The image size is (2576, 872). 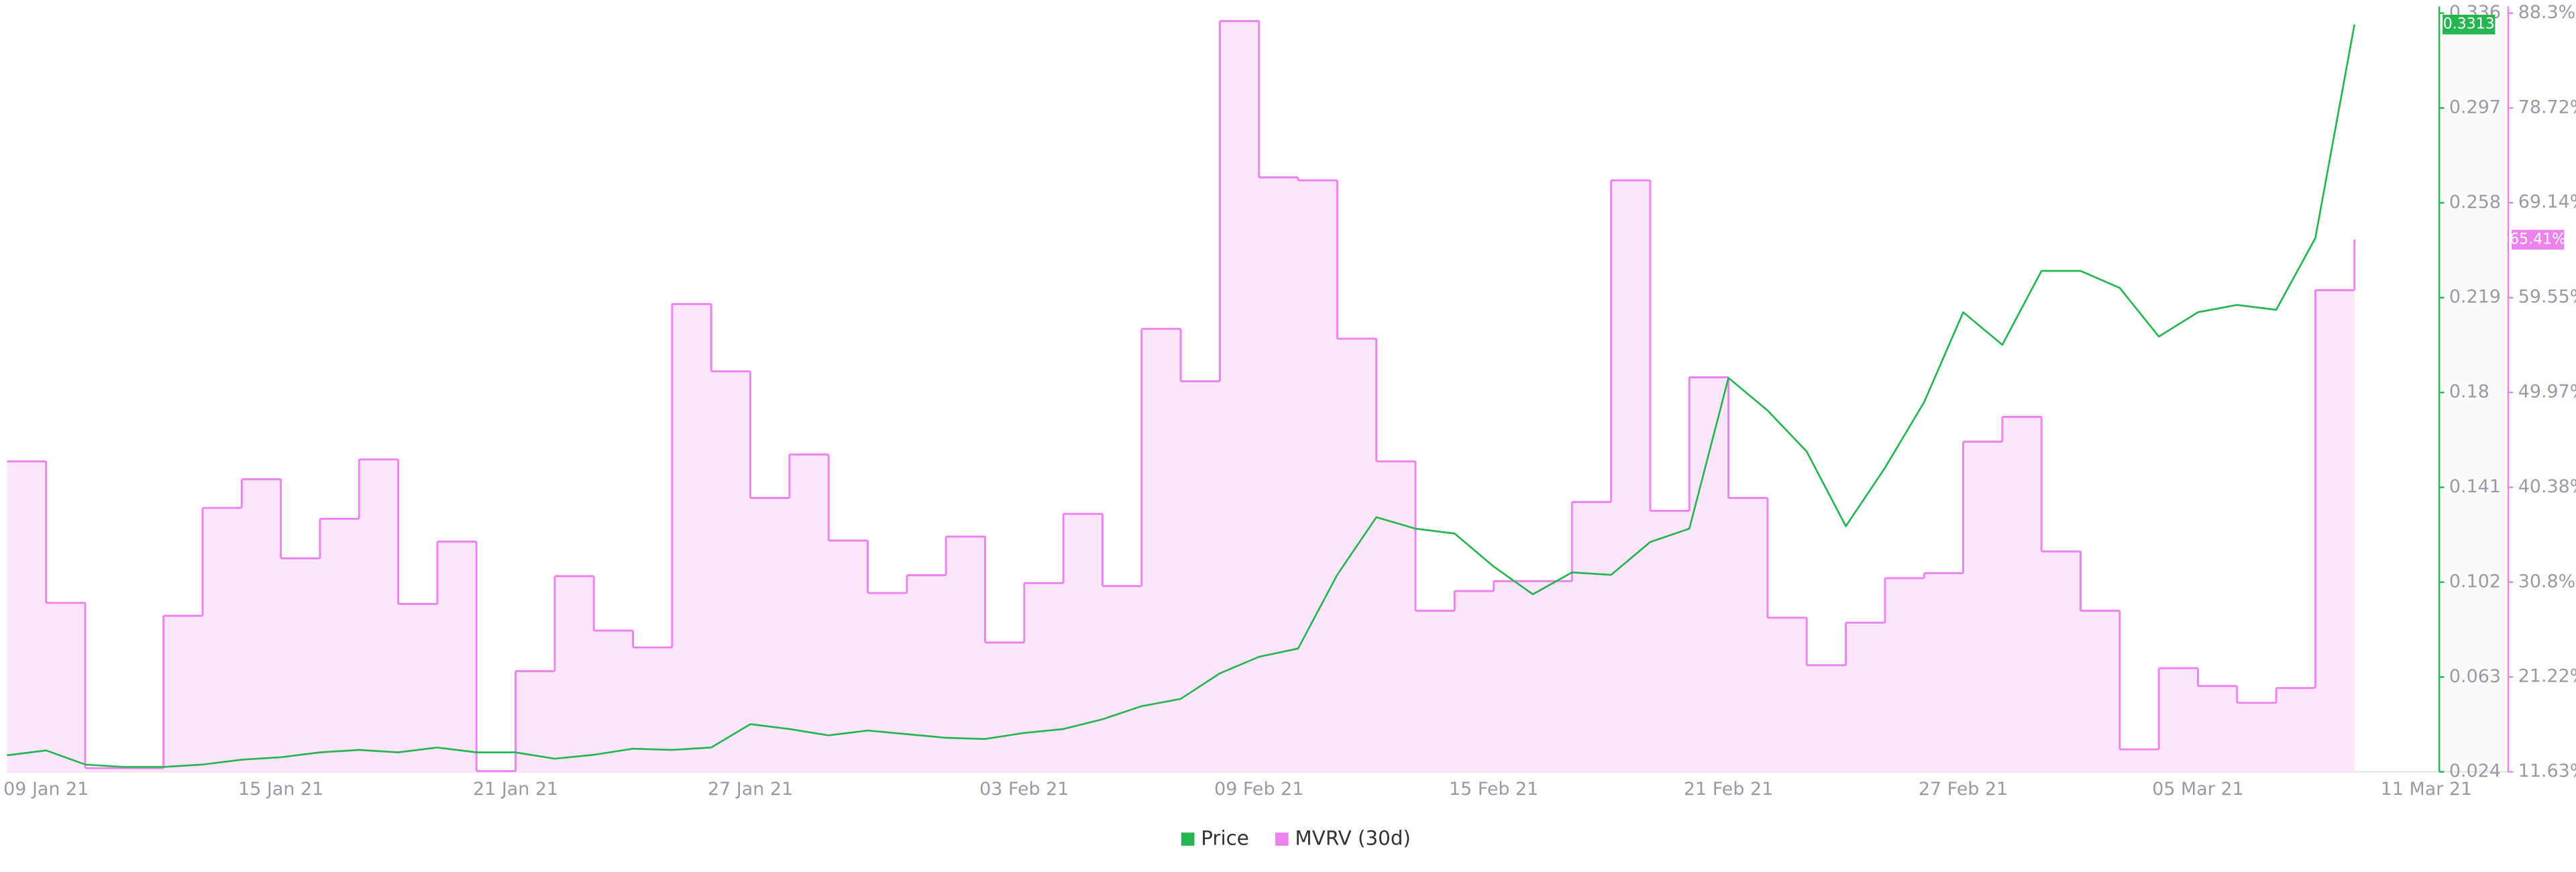 What do you see at coordinates (1728, 790) in the screenshot?
I see `x-tick-label: 21 Feb 21` at bounding box center [1728, 790].